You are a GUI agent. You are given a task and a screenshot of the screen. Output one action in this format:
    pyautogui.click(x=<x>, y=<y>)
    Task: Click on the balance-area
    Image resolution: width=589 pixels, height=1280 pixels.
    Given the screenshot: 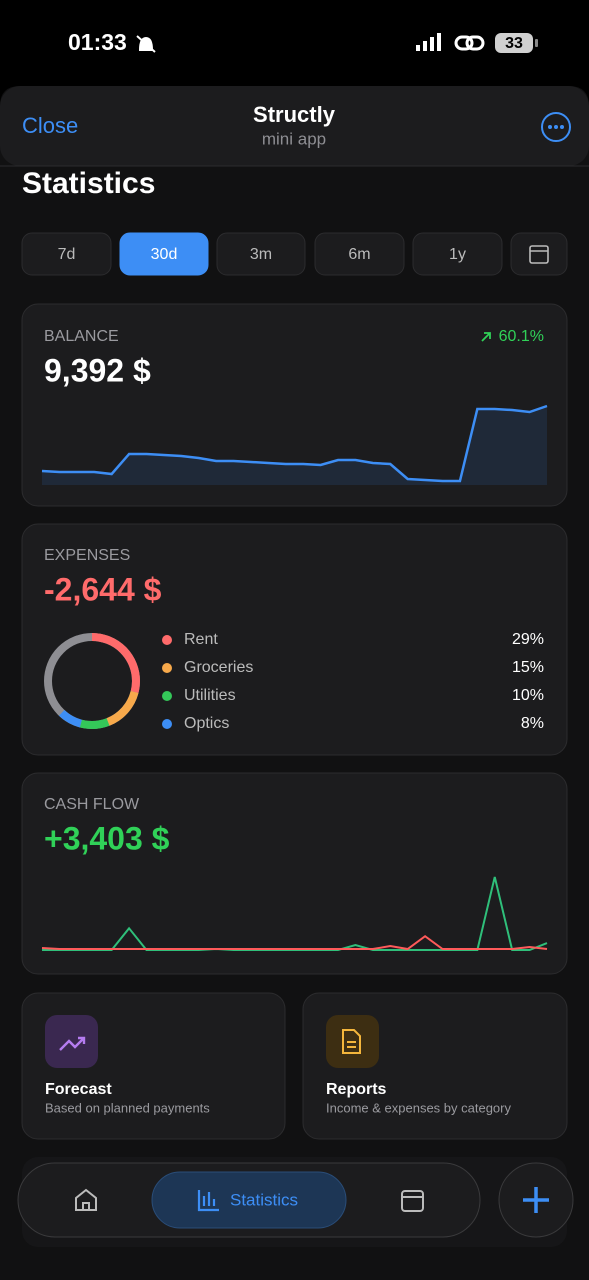 What is the action you would take?
    pyautogui.click(x=294, y=445)
    